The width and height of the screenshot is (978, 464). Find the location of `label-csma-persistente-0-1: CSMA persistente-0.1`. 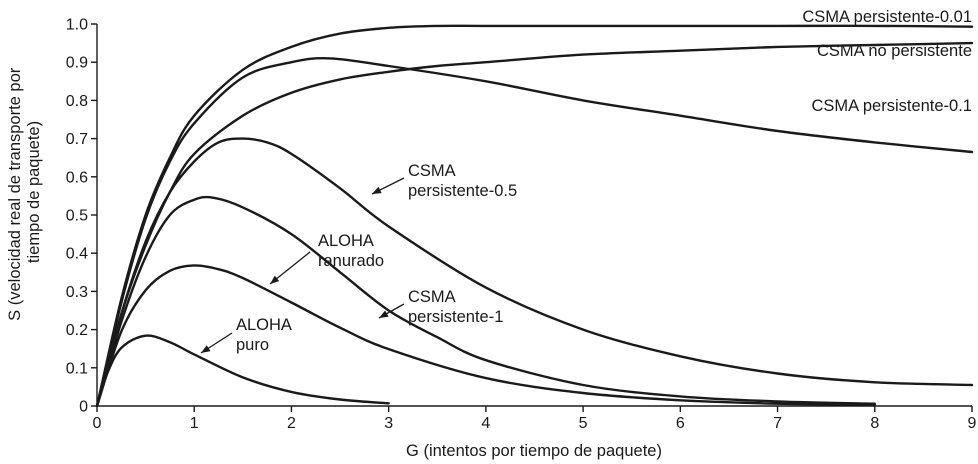

label-csma-persistente-0-1: CSMA persistente-0.1 is located at coordinates (892, 106).